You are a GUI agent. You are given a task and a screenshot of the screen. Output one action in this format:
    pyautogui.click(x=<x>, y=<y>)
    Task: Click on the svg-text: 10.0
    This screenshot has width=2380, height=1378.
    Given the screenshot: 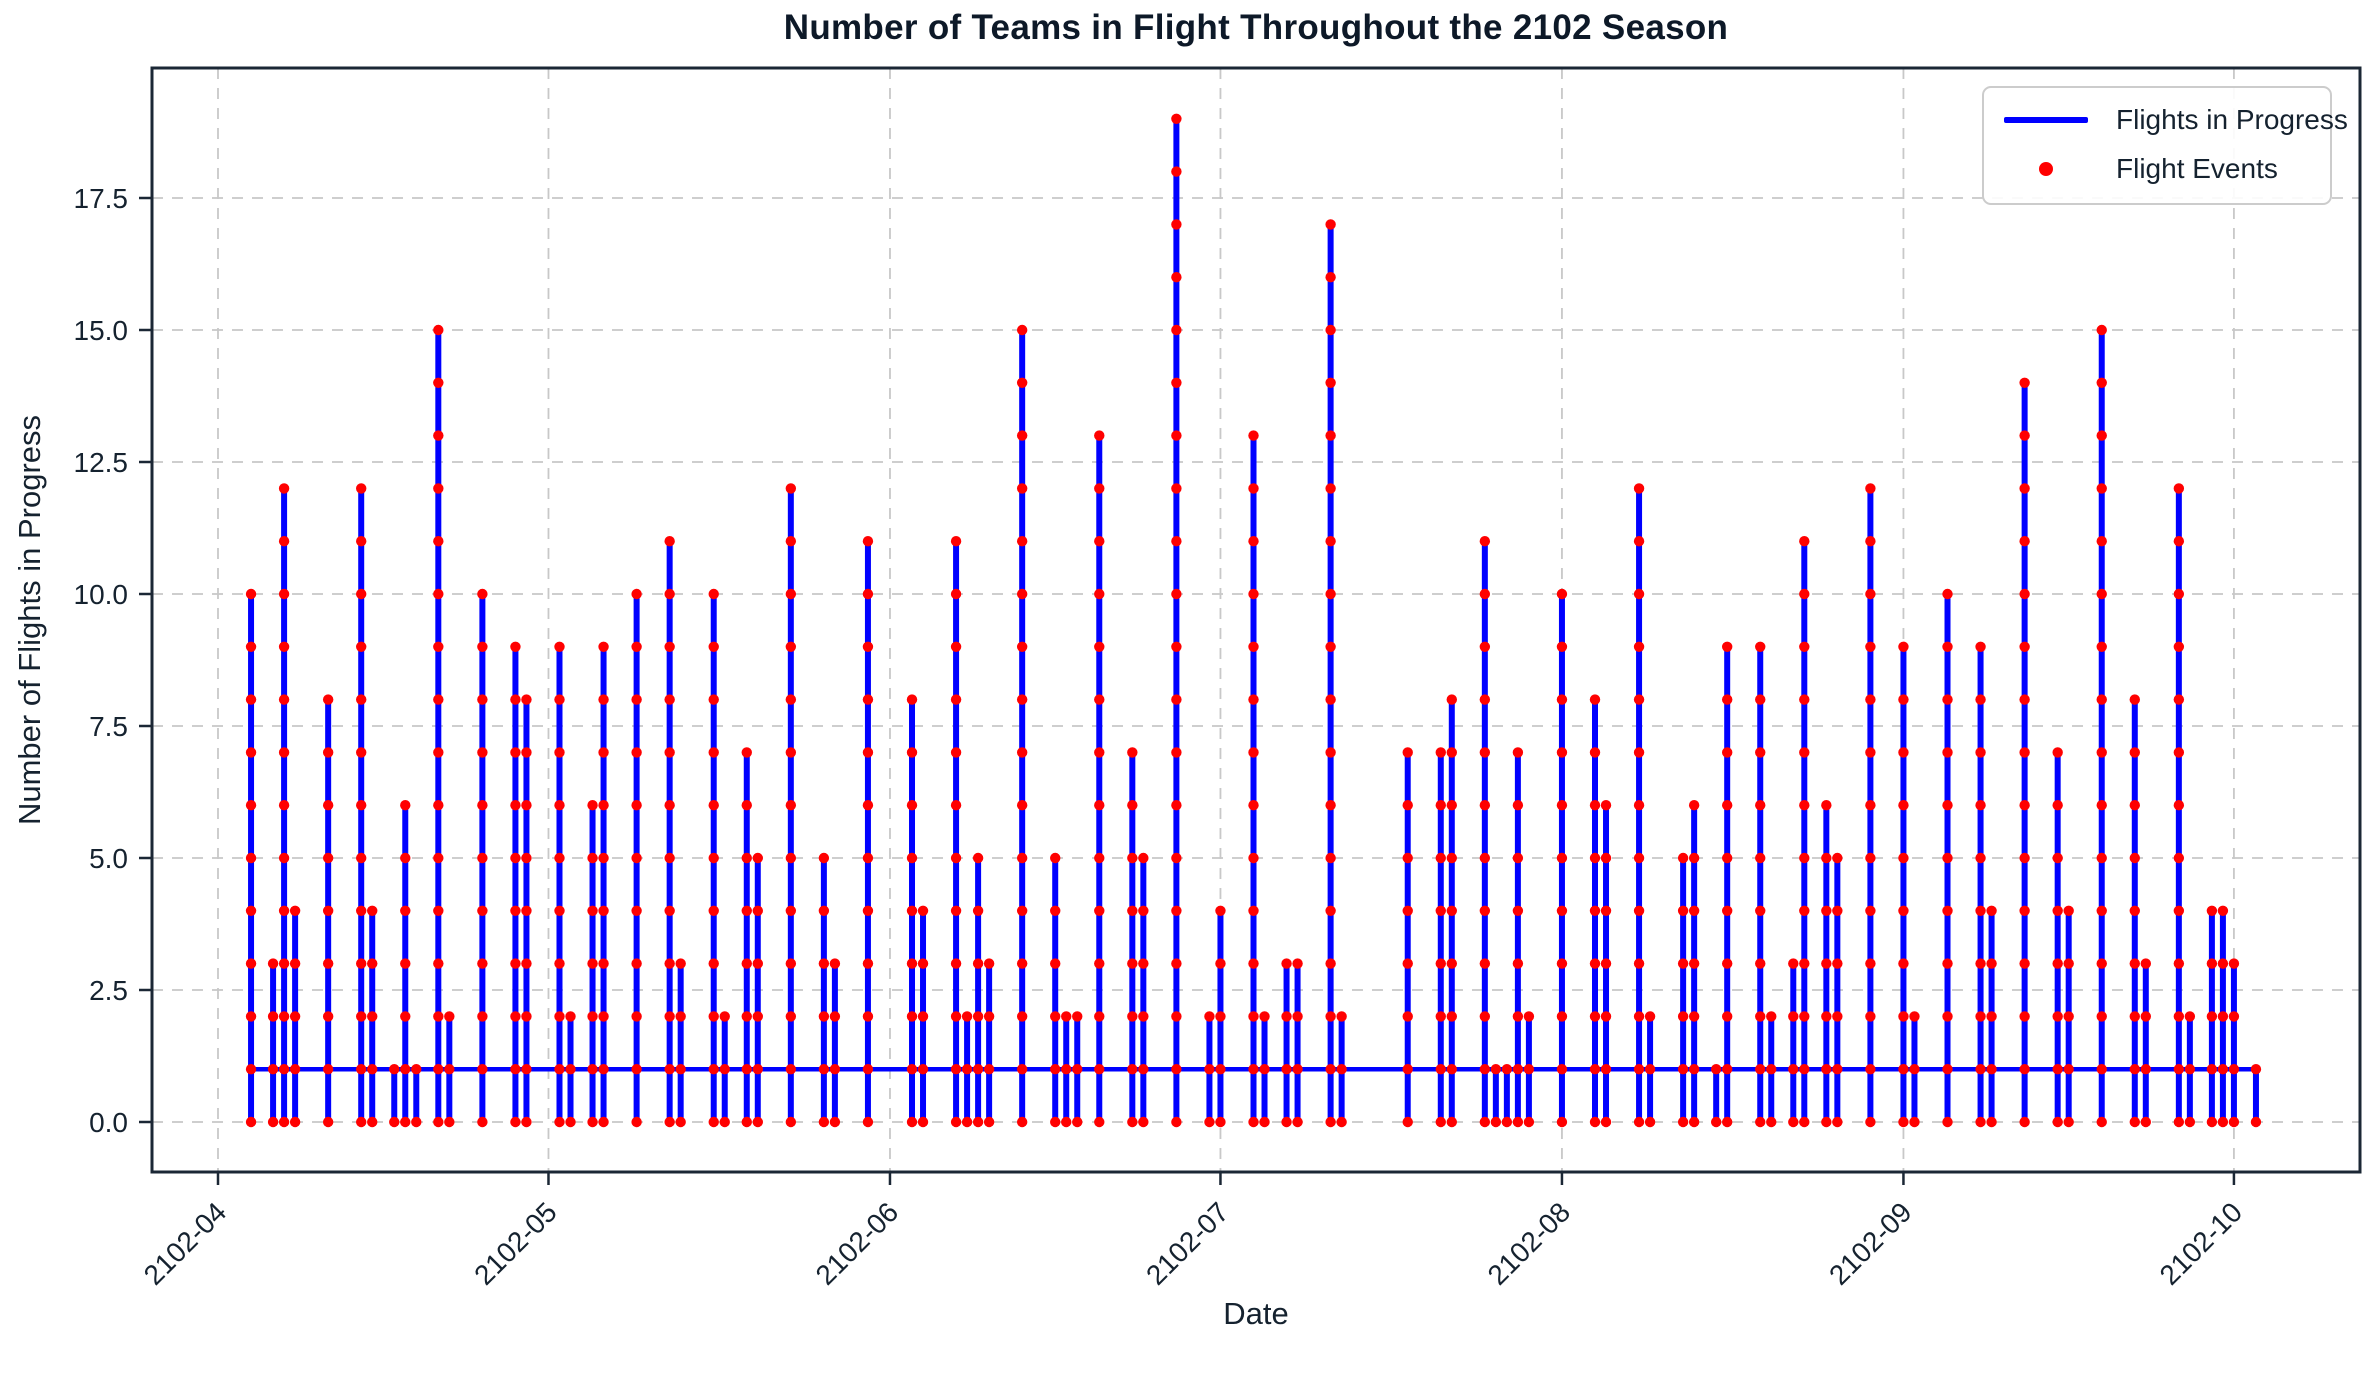 What is the action you would take?
    pyautogui.click(x=101, y=594)
    